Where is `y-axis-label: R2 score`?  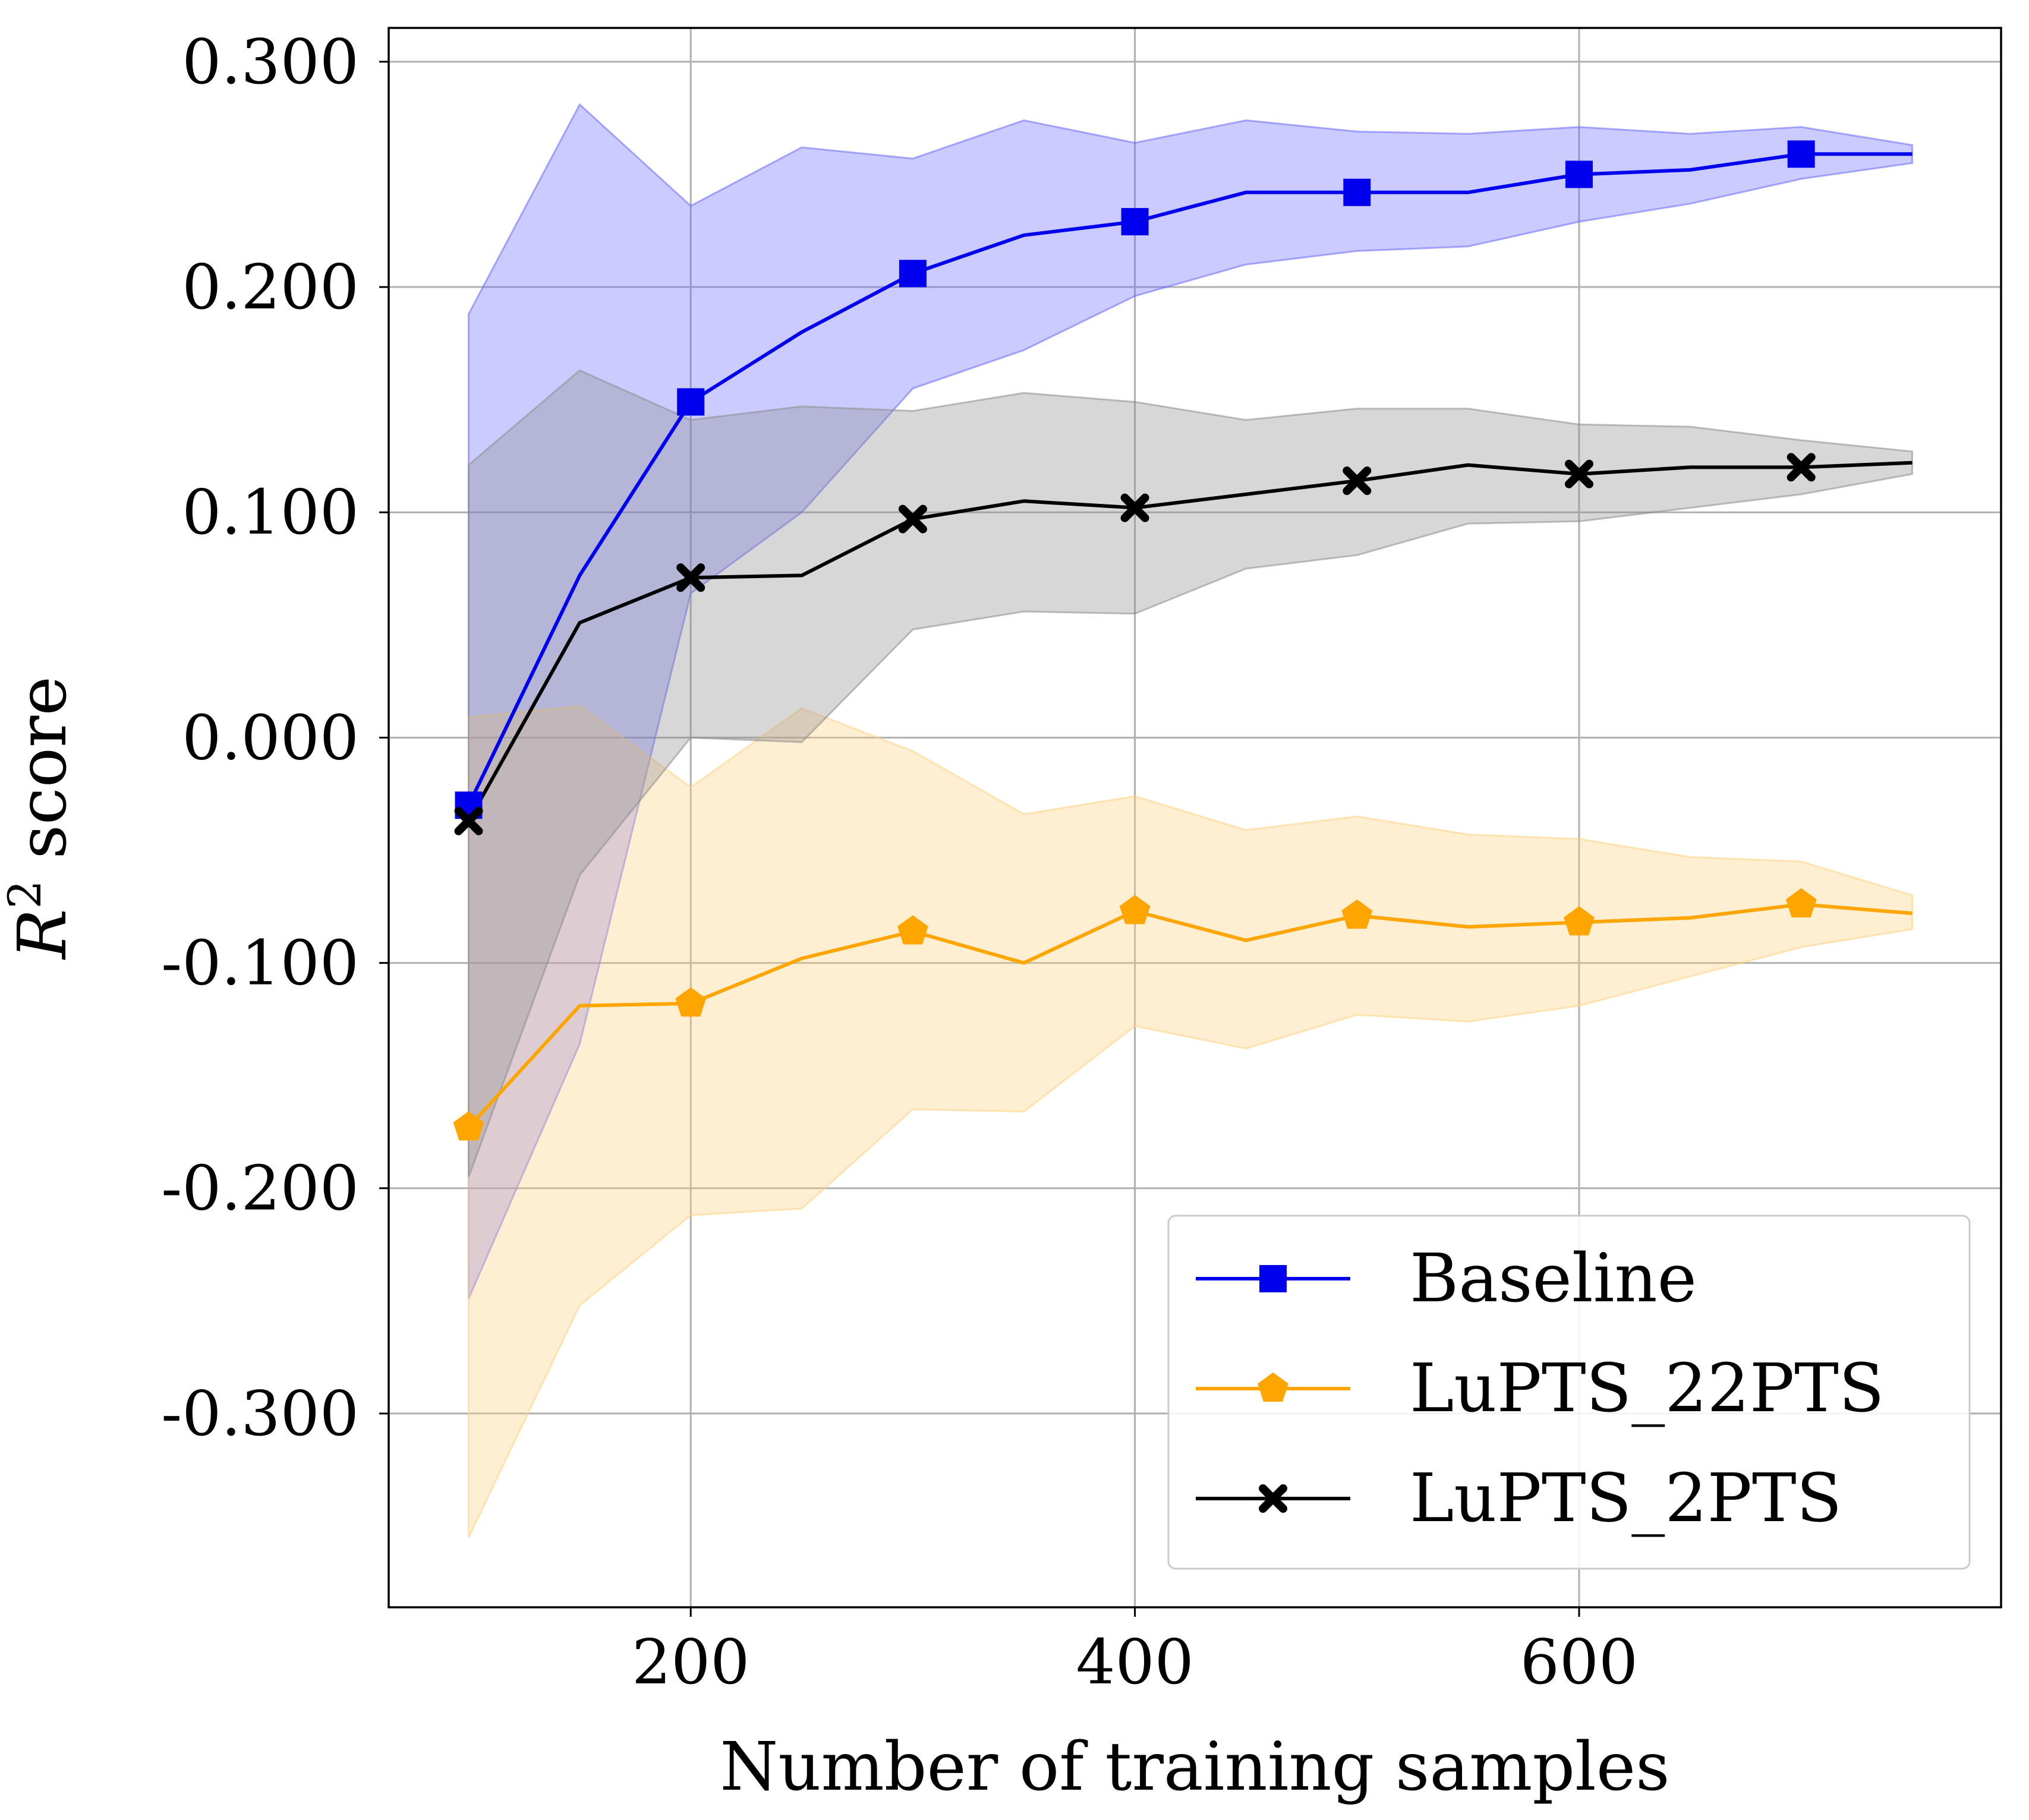 y-axis-label: R2 score is located at coordinates (40, 818).